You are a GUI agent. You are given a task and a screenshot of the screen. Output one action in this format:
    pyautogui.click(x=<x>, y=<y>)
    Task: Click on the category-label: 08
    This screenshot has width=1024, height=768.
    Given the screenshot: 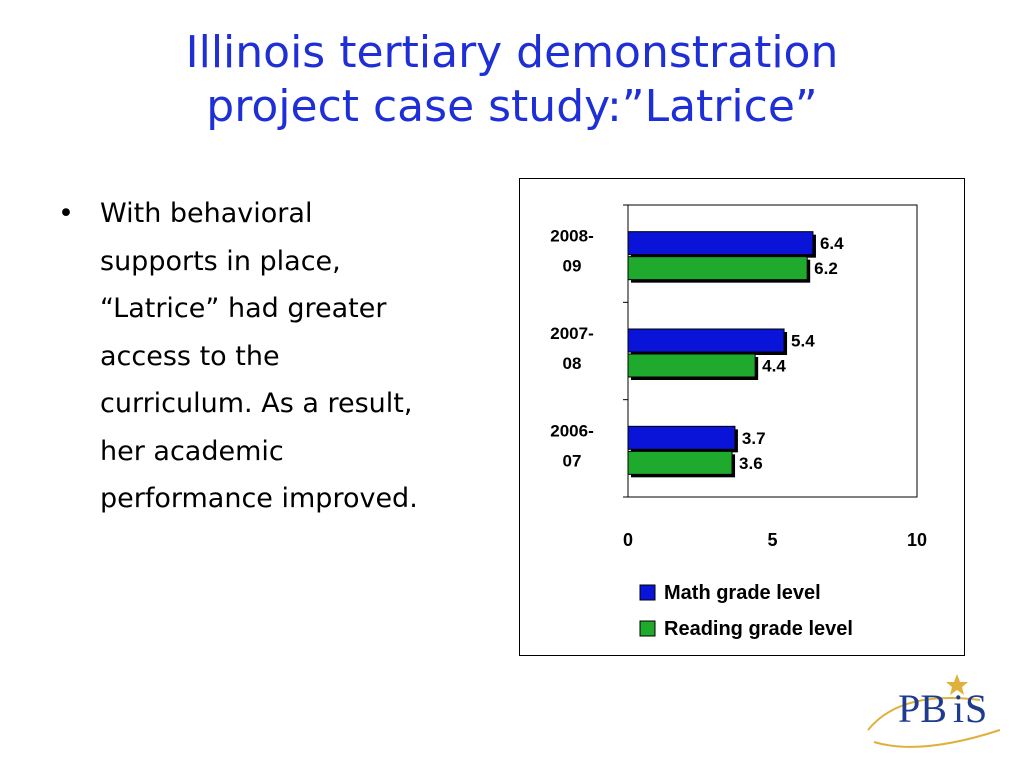 What is the action you would take?
    pyautogui.click(x=572, y=363)
    